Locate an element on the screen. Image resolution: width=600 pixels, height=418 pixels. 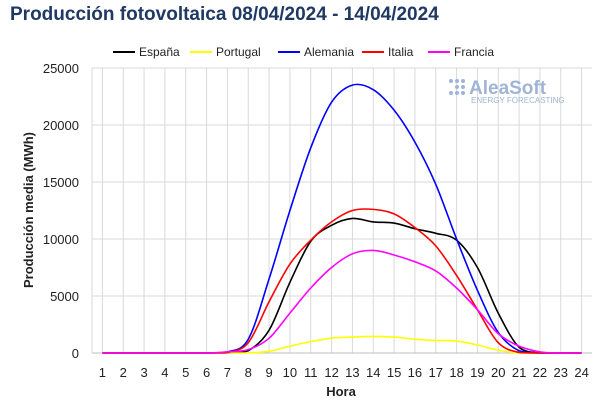
legend-item-italia: Italia is located at coordinates (388, 52).